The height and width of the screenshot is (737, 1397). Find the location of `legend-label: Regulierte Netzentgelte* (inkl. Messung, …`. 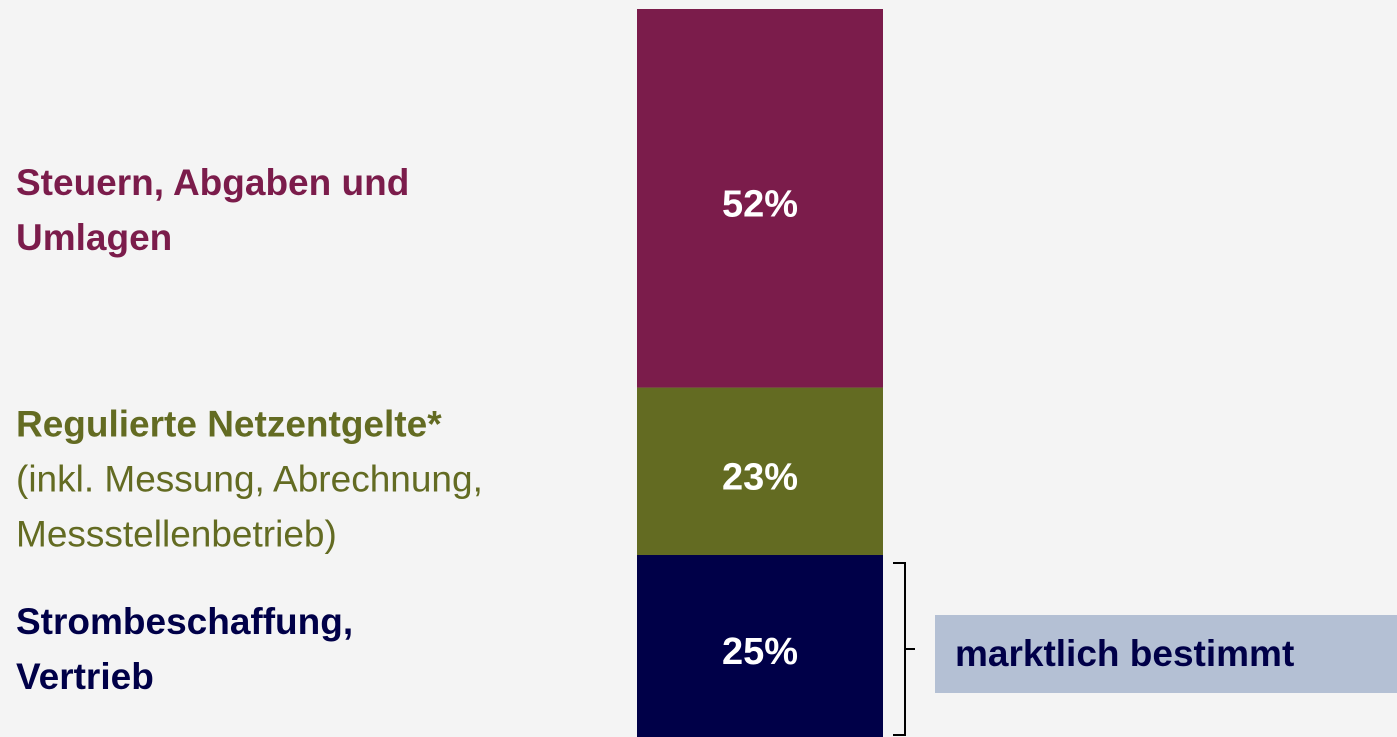

legend-label: Regulierte Netzentgelte* (inkl. Messung, … is located at coordinates (321, 479).